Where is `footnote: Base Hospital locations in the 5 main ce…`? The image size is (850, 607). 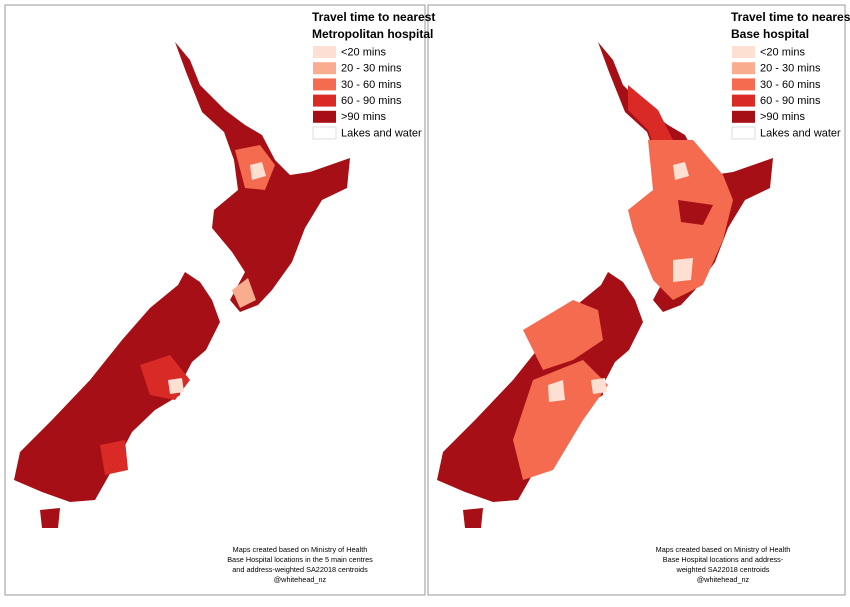
footnote: Base Hospital locations in the 5 main ce… is located at coordinates (300, 559).